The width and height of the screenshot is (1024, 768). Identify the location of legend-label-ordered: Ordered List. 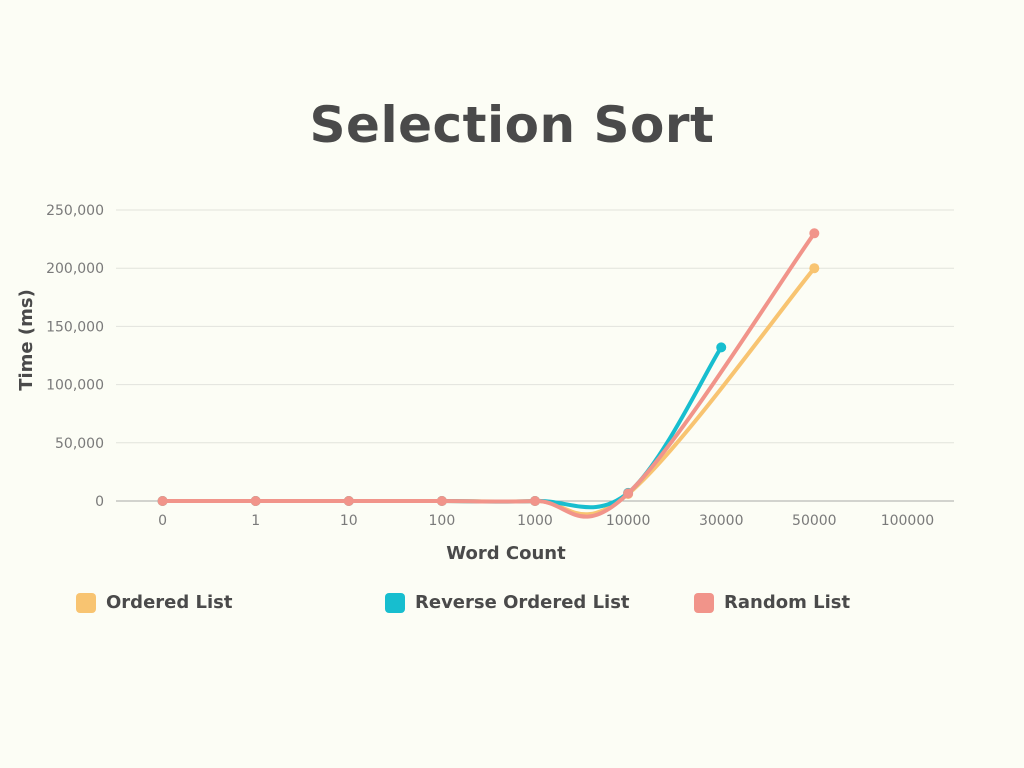
(169, 602).